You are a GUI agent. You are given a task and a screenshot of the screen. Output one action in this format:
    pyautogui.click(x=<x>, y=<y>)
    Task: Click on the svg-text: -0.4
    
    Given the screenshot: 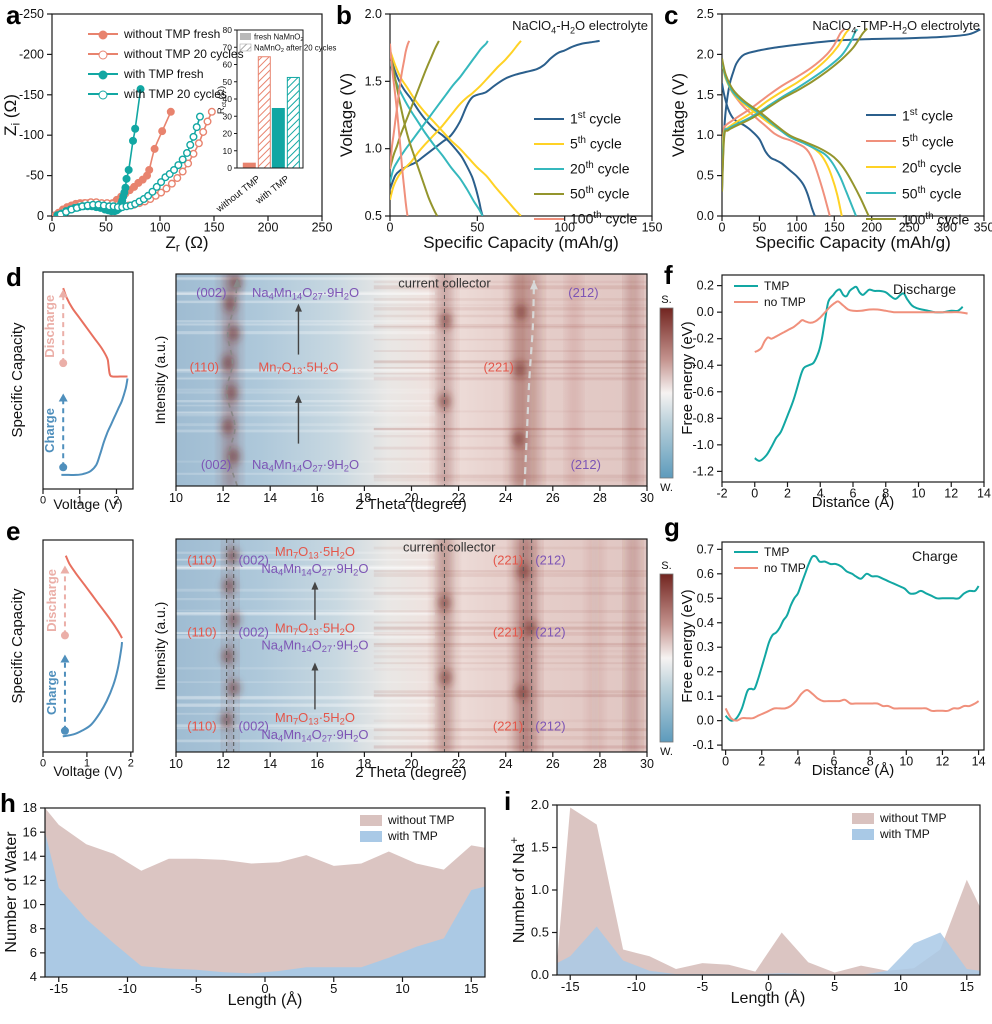 What is the action you would take?
    pyautogui.click(x=703, y=365)
    